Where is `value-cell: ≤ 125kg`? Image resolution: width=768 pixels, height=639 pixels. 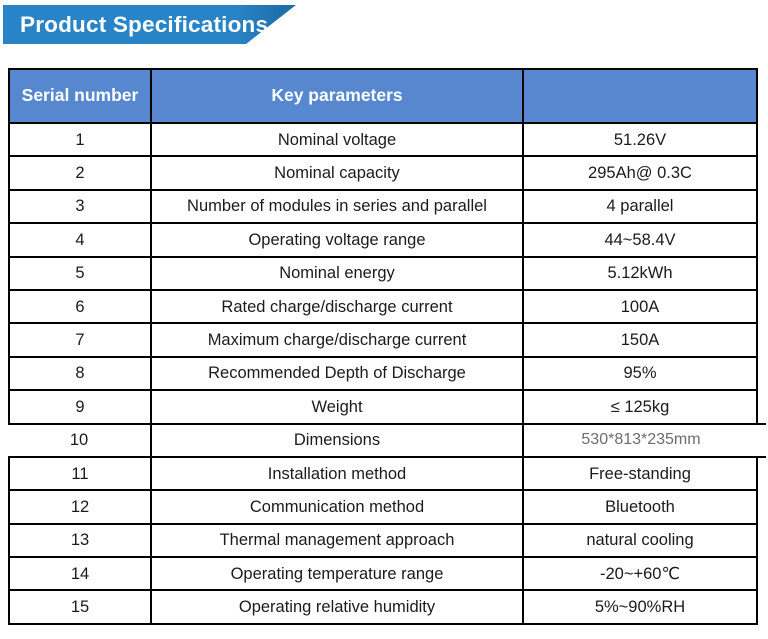 value-cell: ≤ 125kg is located at coordinates (641, 408).